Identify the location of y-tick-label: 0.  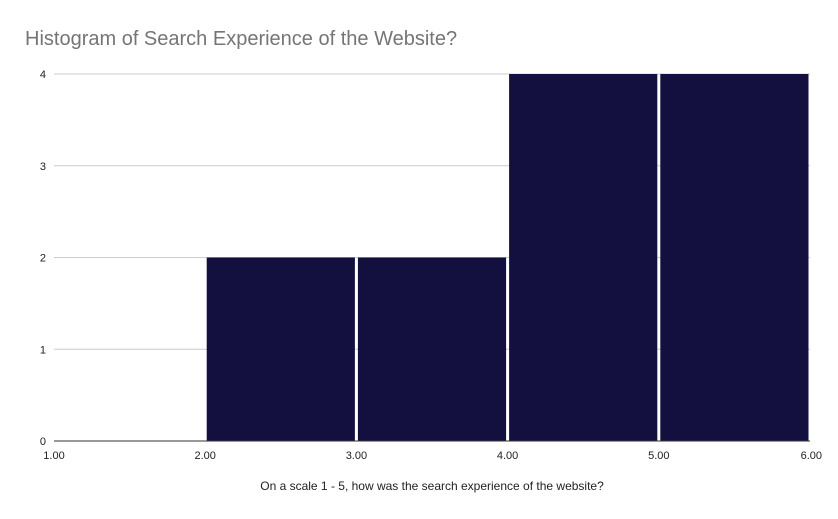
(43, 442).